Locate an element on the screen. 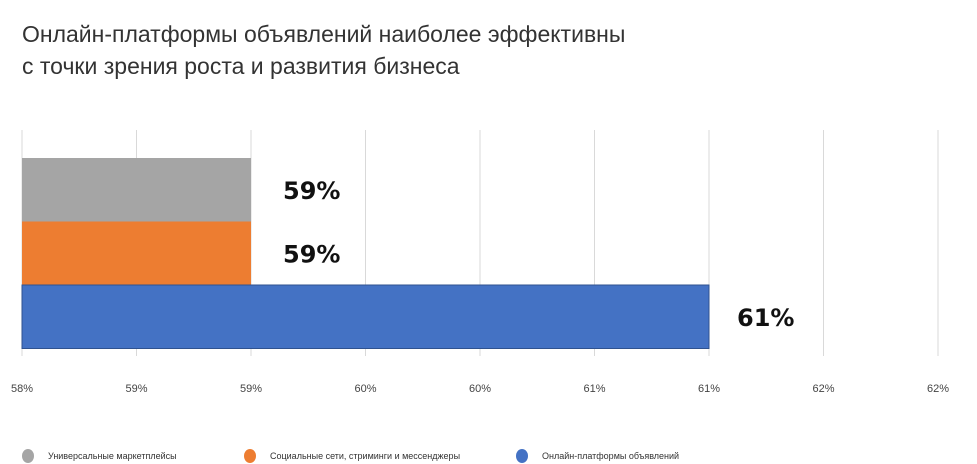  legend-item: Социальные сети, стриминги и мессенджеры is located at coordinates (352, 456).